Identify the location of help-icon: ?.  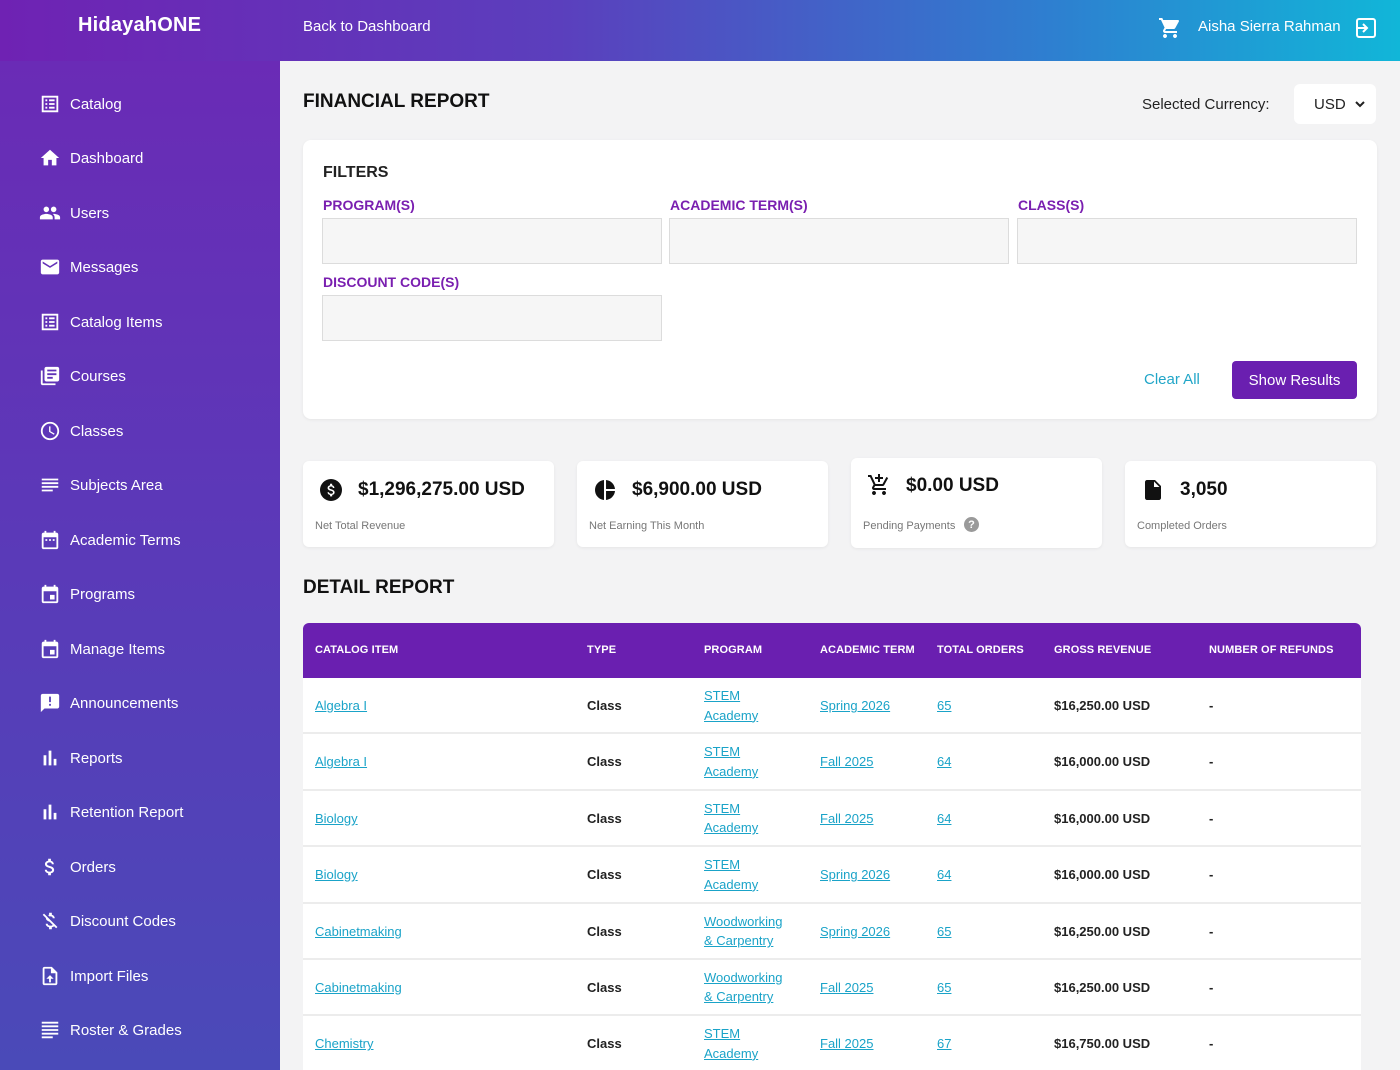
(971, 524).